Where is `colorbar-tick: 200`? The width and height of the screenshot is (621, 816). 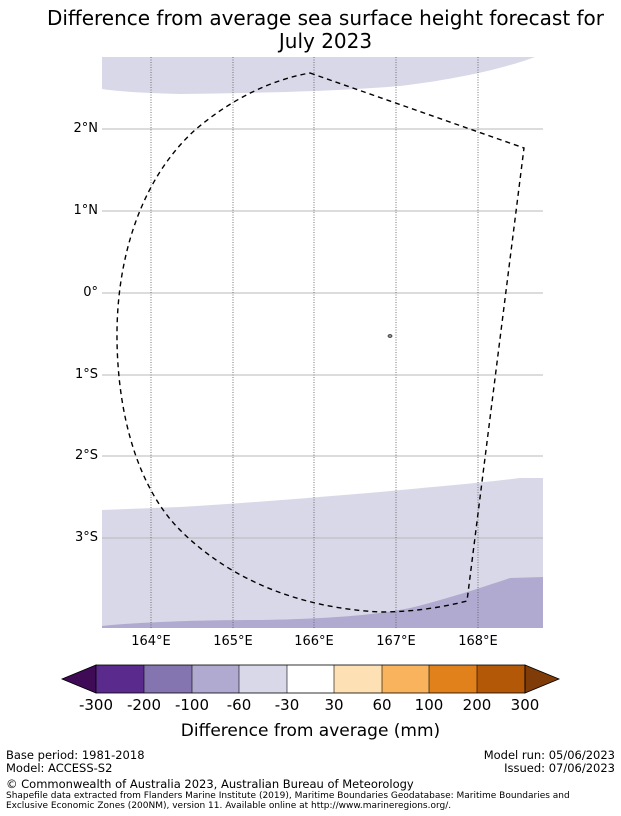 colorbar-tick: 200 is located at coordinates (477, 705).